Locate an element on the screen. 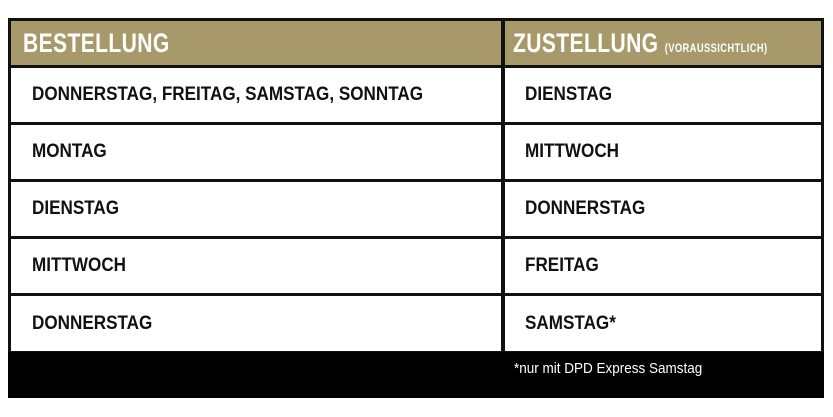 The image size is (833, 417). table-row-delivery: MITTWOCH is located at coordinates (663, 152).